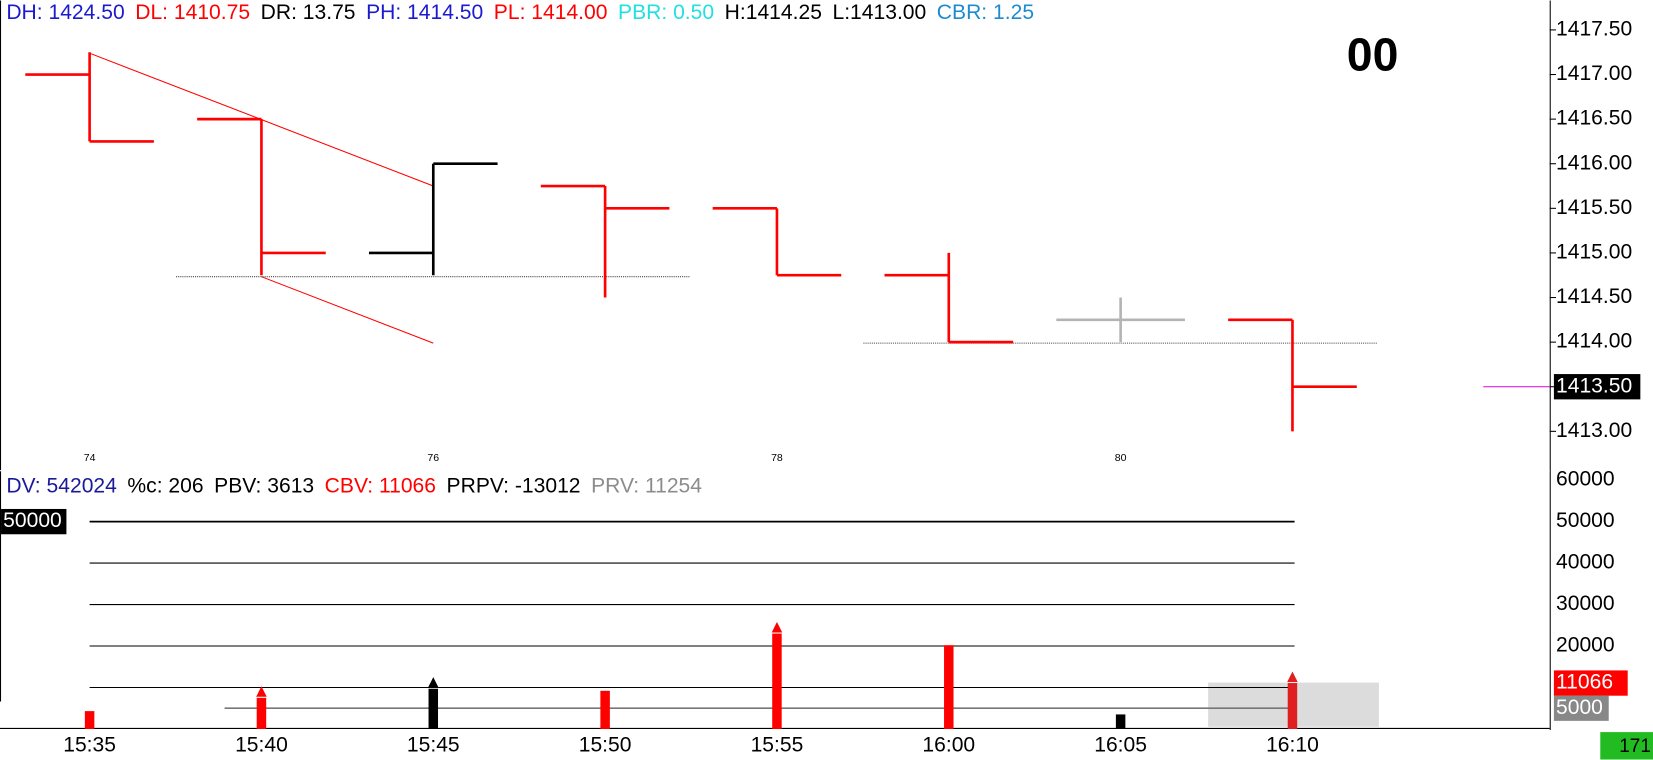  What do you see at coordinates (514, 485) in the screenshot?
I see `stat: PRPV: -13012` at bounding box center [514, 485].